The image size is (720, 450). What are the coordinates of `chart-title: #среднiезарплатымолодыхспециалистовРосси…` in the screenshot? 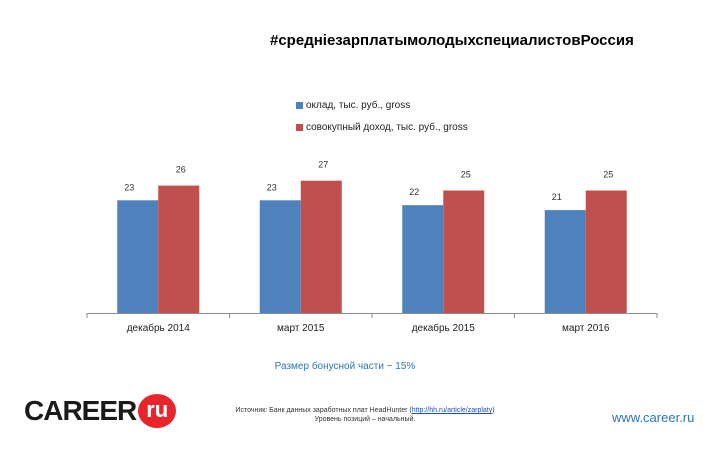 It's located at (452, 40).